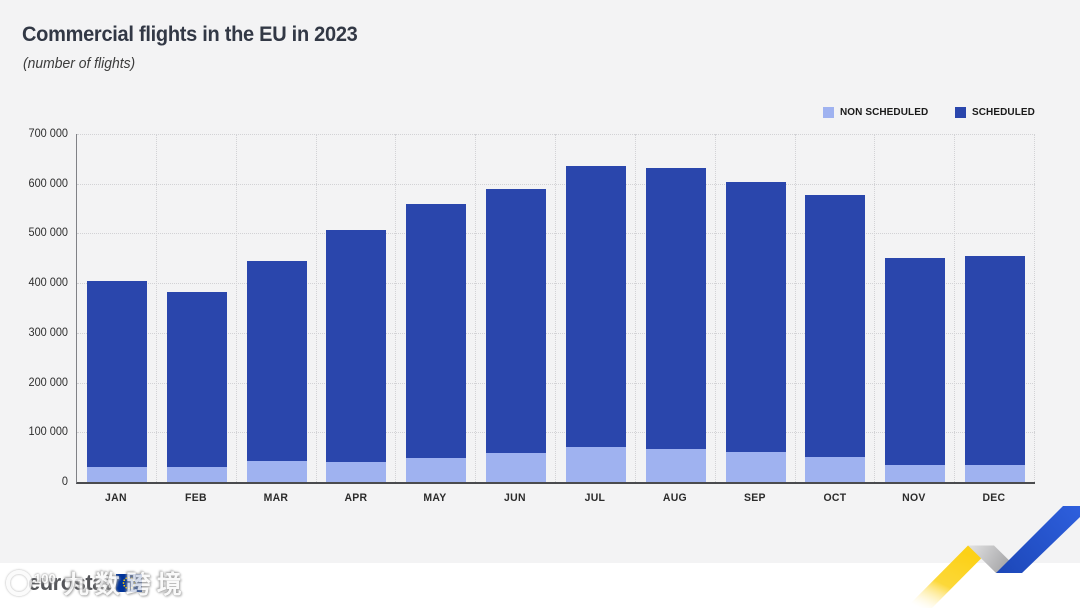 The height and width of the screenshot is (608, 1080). I want to click on y-tick-label: 100 000, so click(48, 432).